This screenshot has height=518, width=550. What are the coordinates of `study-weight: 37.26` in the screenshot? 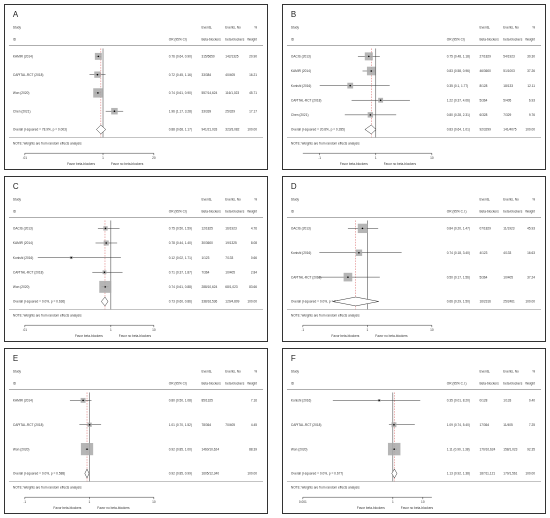 It's located at (531, 71).